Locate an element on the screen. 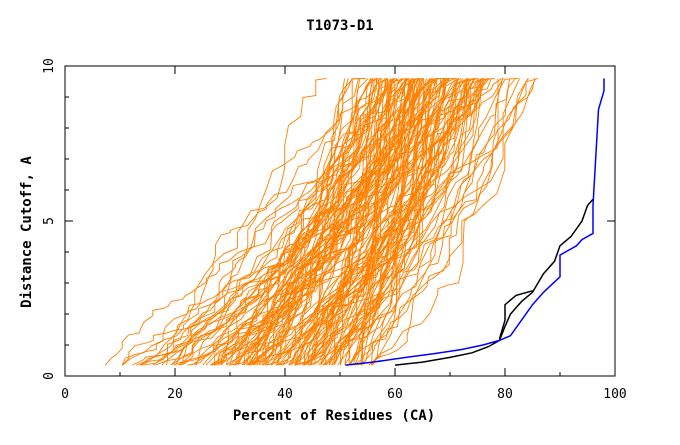  x-tick-label: 100 is located at coordinates (614, 394).